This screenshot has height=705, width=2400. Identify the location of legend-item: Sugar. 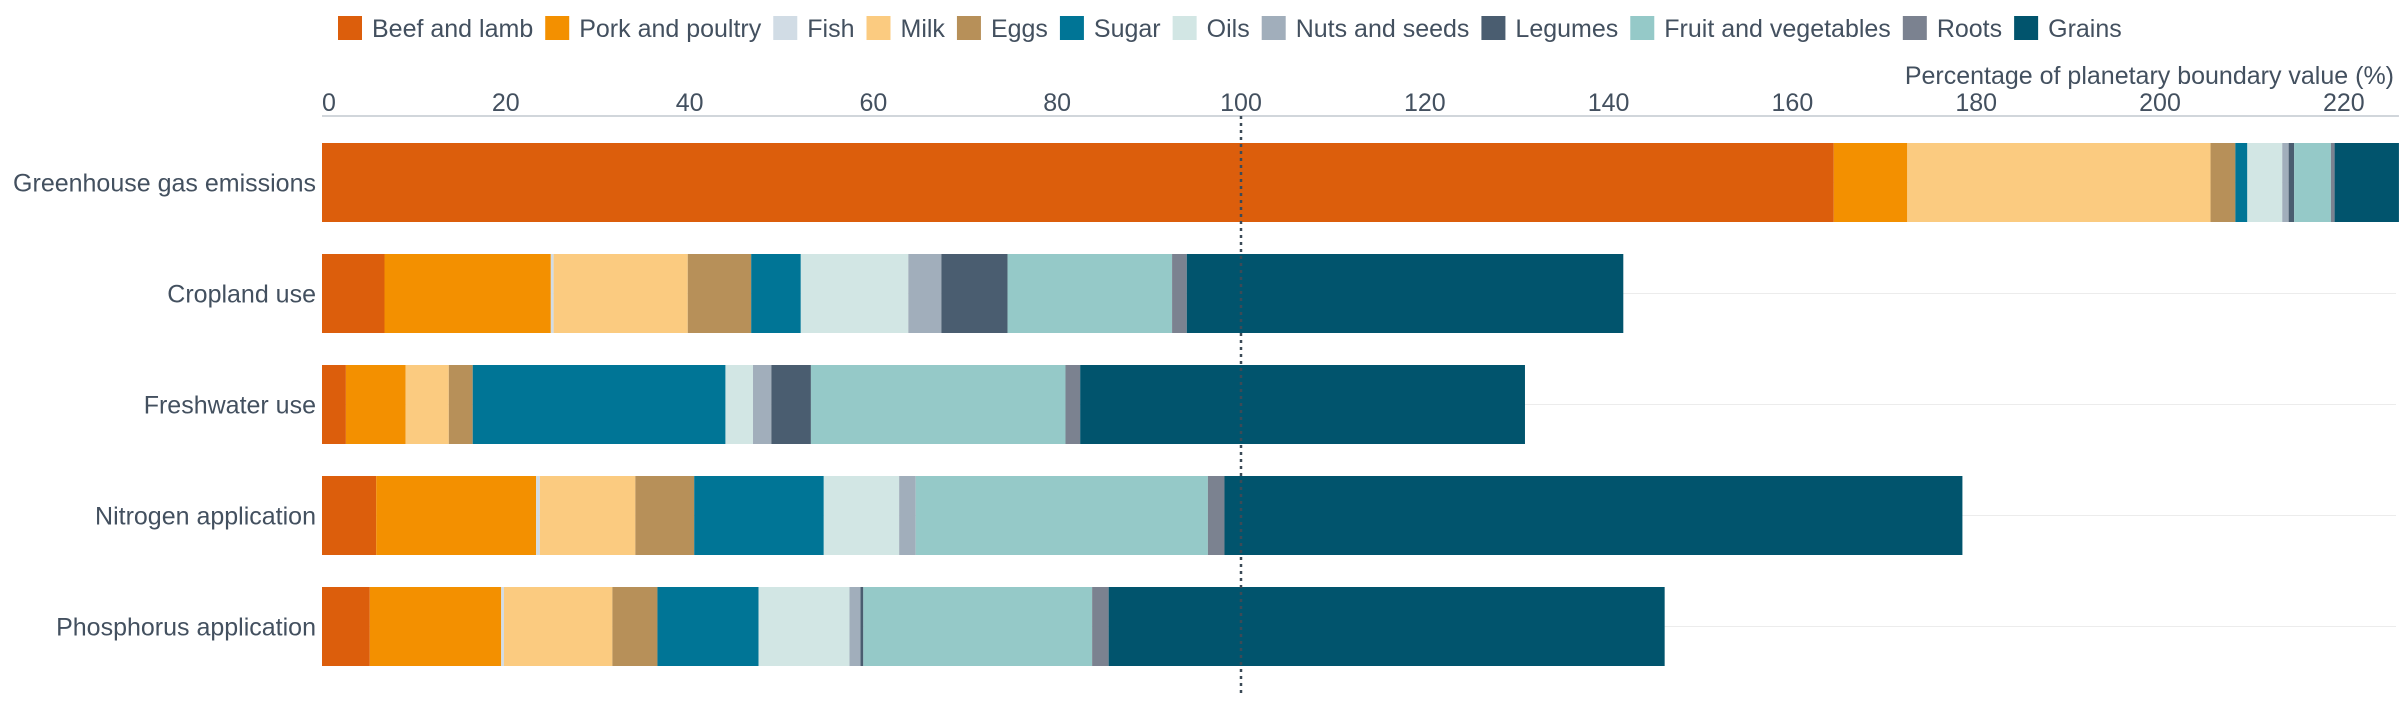
(1110, 29).